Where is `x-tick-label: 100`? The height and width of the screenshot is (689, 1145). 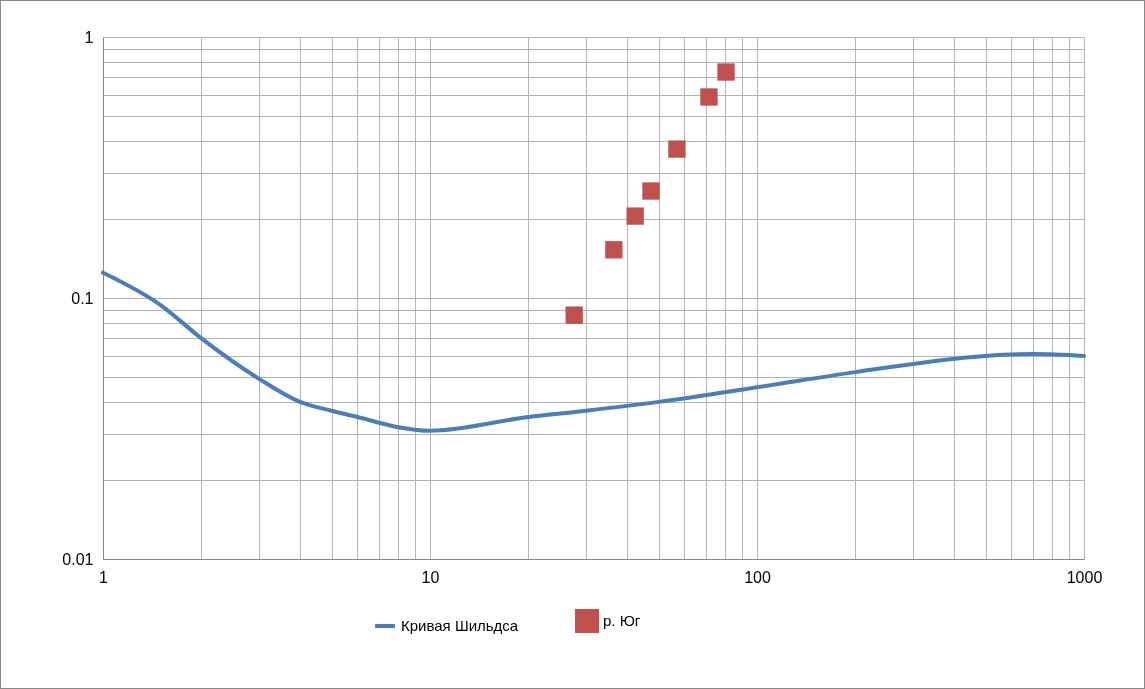 x-tick-label: 100 is located at coordinates (757, 577).